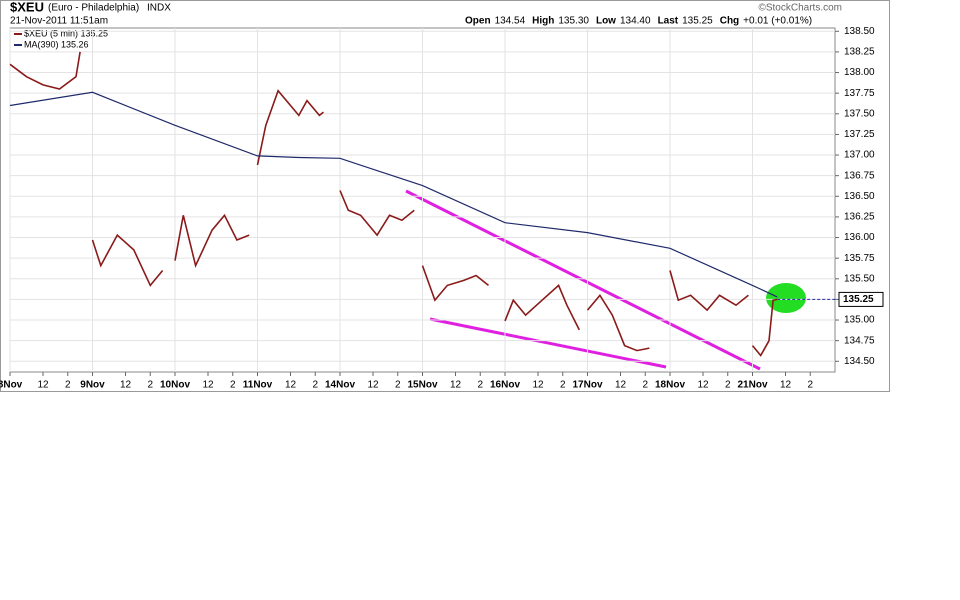  I want to click on y-tick-label: 135.75, so click(859, 258).